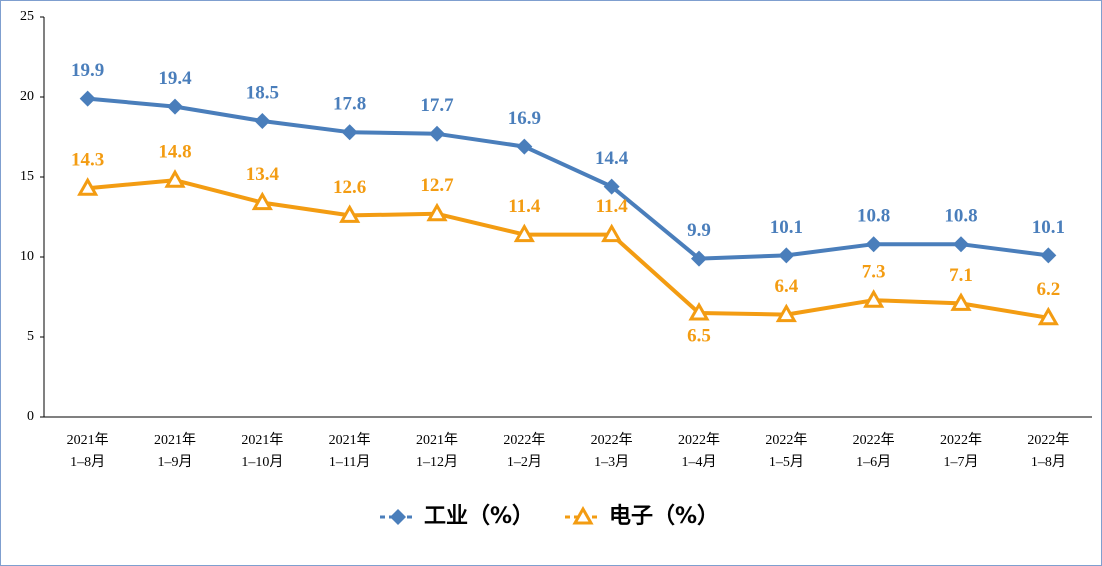  I want to click on x-tick-label: 2022年 1–7月, so click(961, 451).